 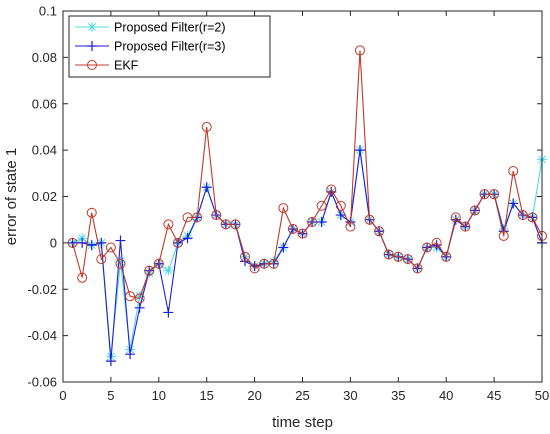 I want to click on legend-label: Proposed Filter(r=2), so click(x=170, y=28).